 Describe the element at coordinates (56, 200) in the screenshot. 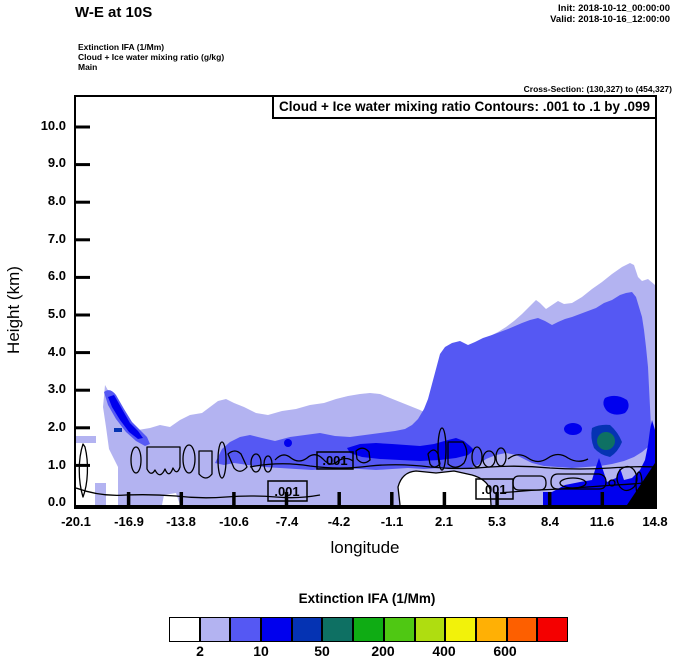

I see `y-tick-label: 8.0` at that location.